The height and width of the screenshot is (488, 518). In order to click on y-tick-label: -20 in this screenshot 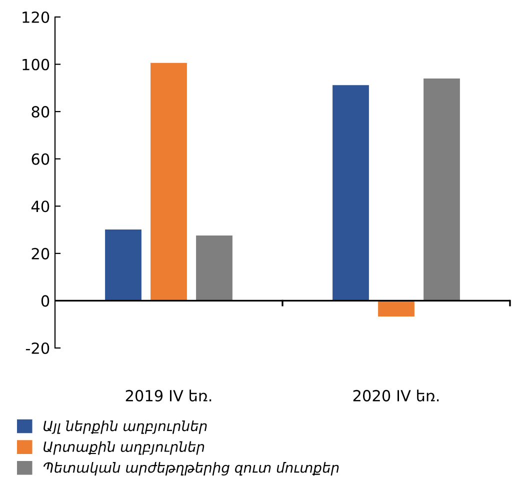, I will do `click(38, 348)`.